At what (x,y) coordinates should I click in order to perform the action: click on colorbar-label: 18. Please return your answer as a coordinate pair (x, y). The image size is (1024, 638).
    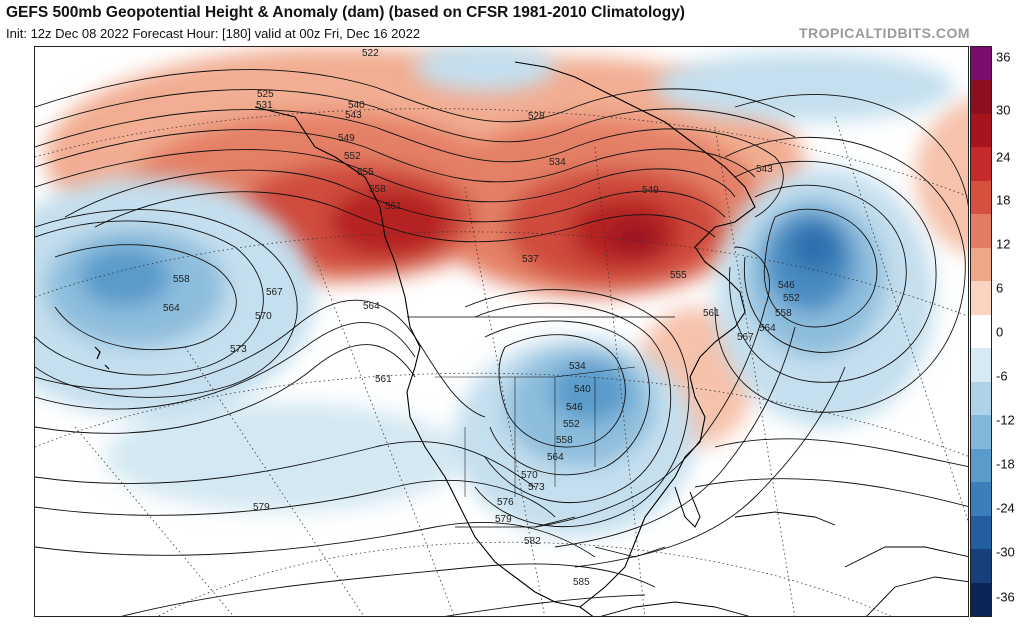
    Looking at the image, I should click on (1003, 200).